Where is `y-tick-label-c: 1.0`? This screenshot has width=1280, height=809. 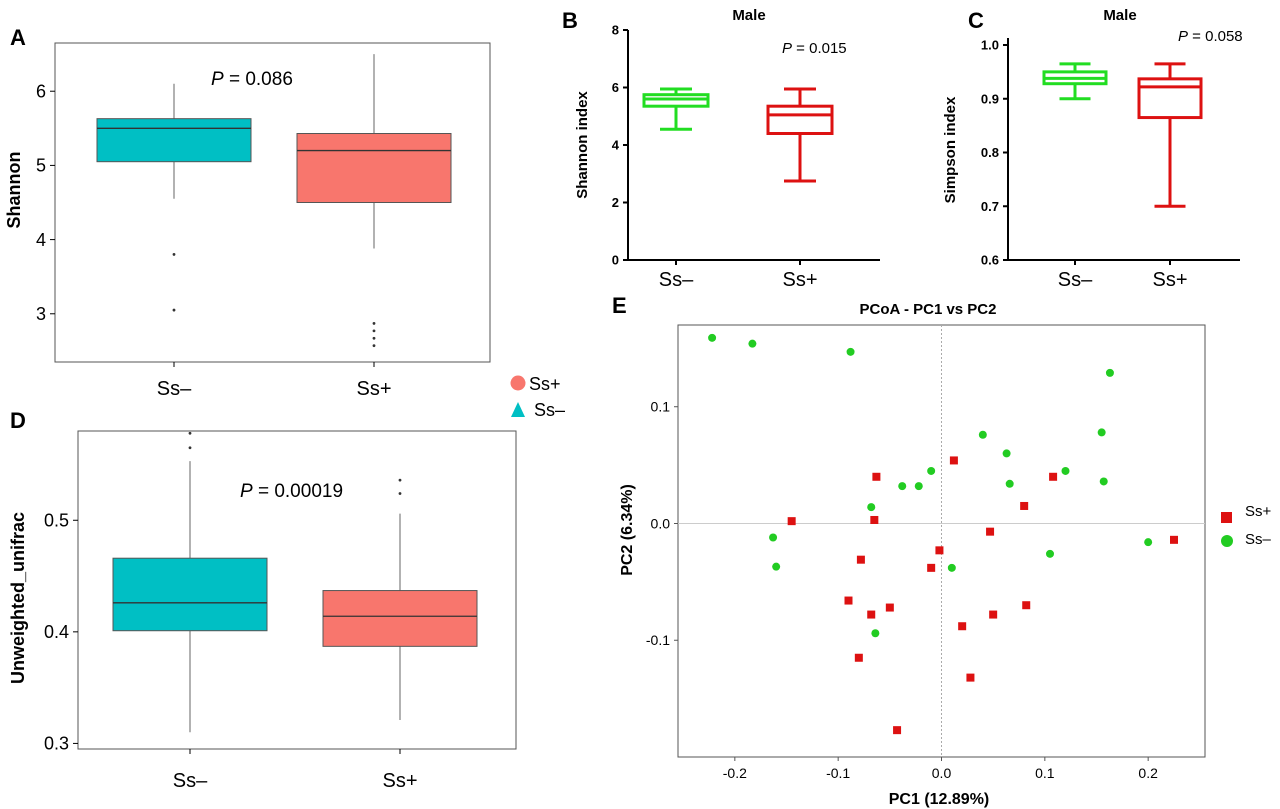
y-tick-label-c: 1.0 is located at coordinates (990, 45).